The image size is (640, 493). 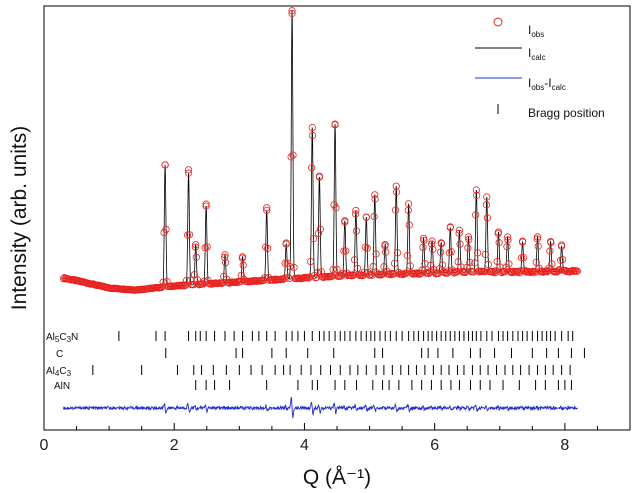 What do you see at coordinates (540, 68) in the screenshot?
I see `legend: Iobs Icalc Iobs-Icalc Bragg position` at bounding box center [540, 68].